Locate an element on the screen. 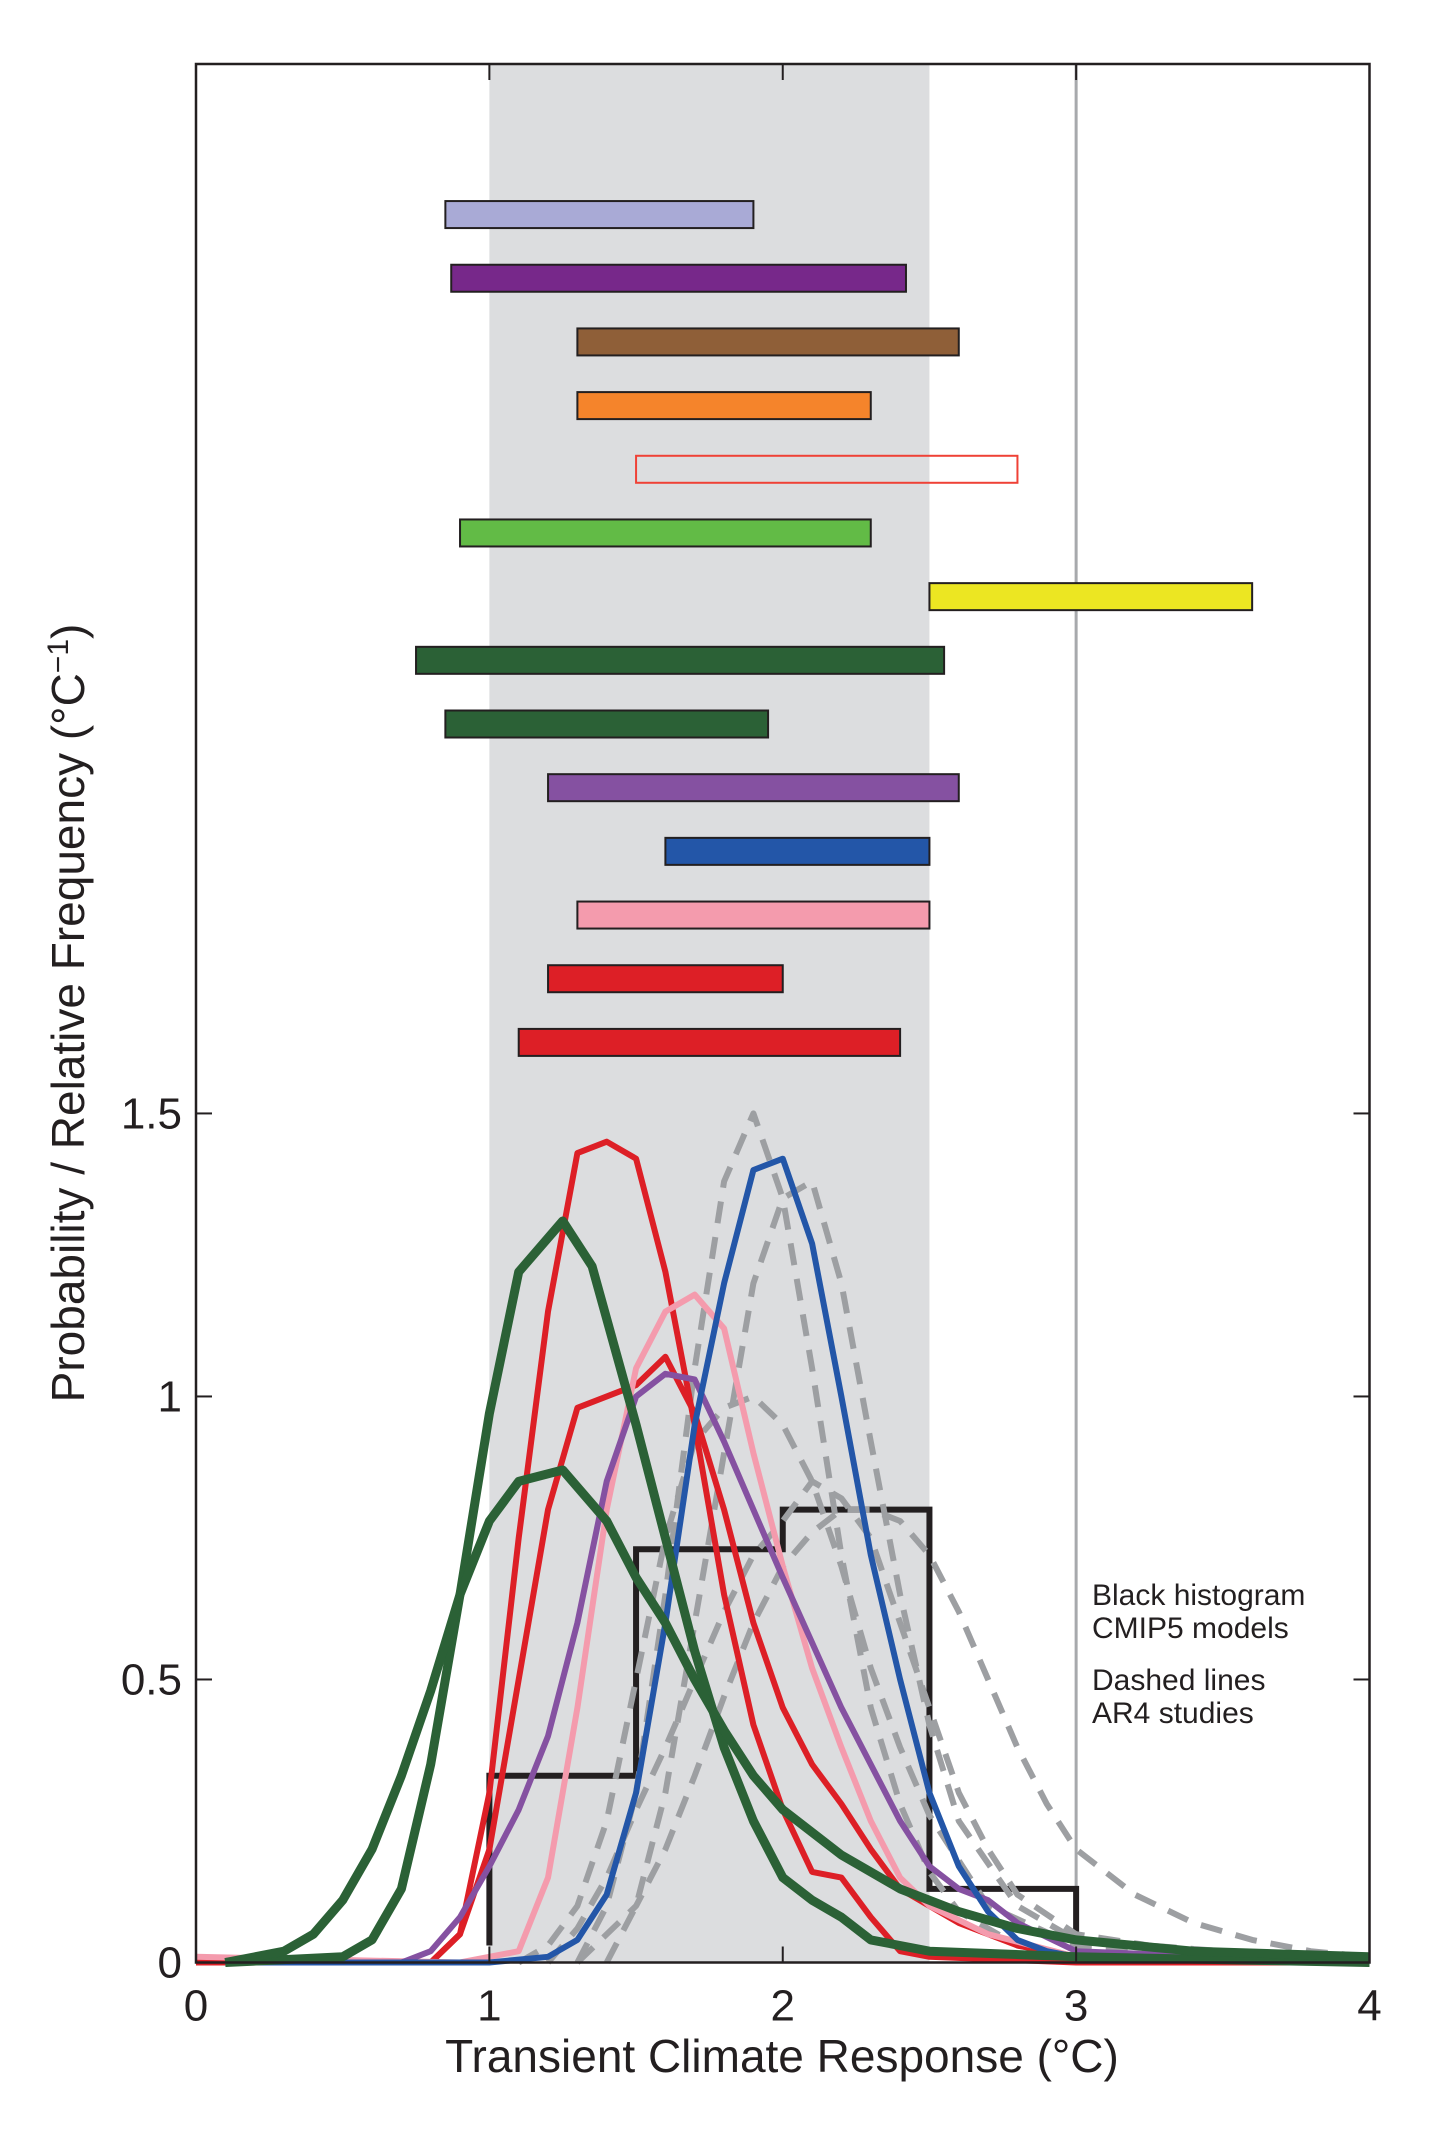  x-tick-label: 1 is located at coordinates (489, 2006).